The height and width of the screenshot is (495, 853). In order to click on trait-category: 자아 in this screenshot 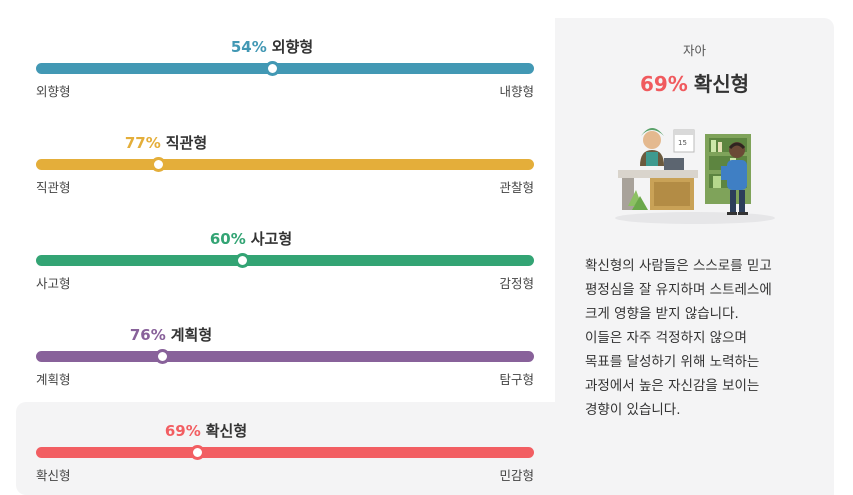, I will do `click(694, 50)`.